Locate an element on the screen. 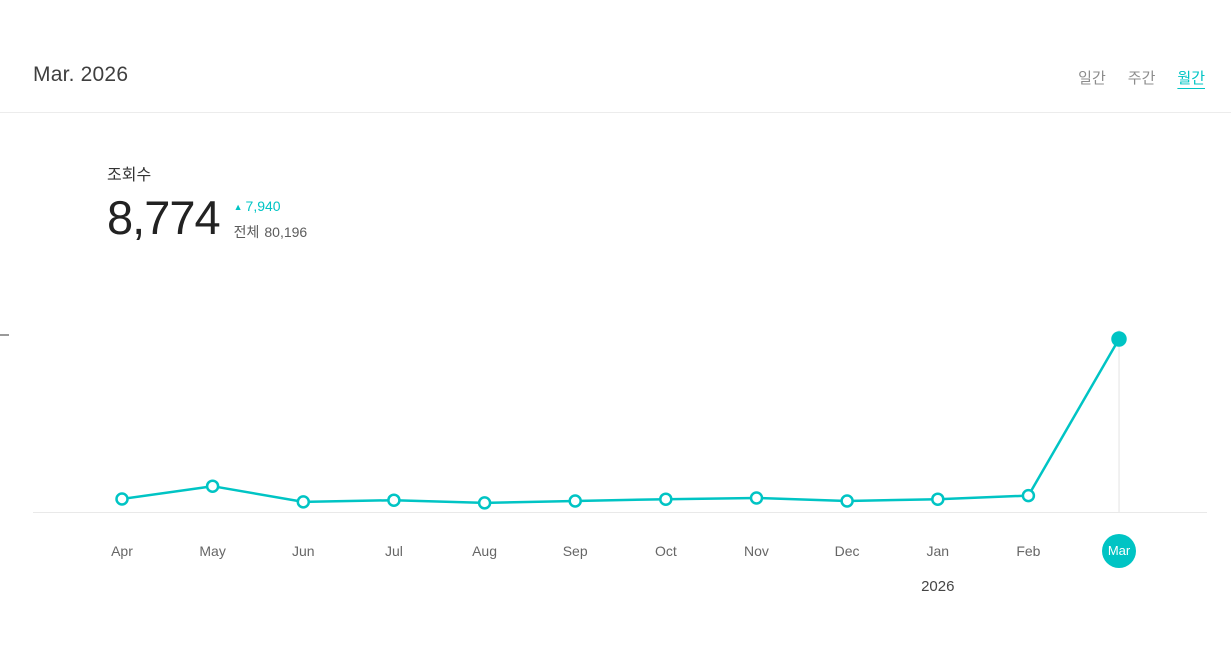 The height and width of the screenshot is (666, 1231). year-label: 2026 is located at coordinates (938, 586).